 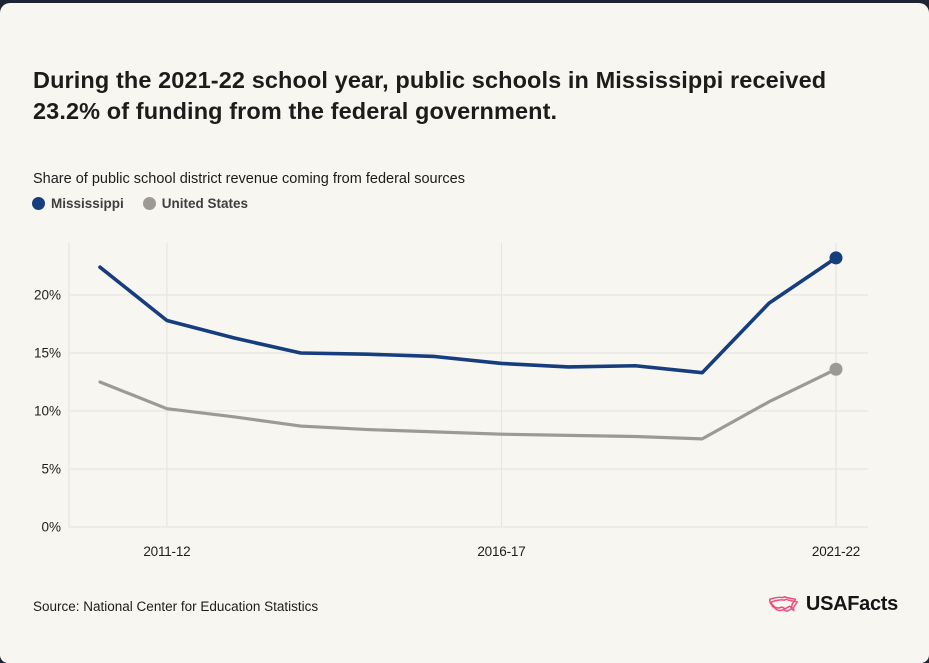 What do you see at coordinates (783, 604) in the screenshot?
I see `usafacts-map-icon` at bounding box center [783, 604].